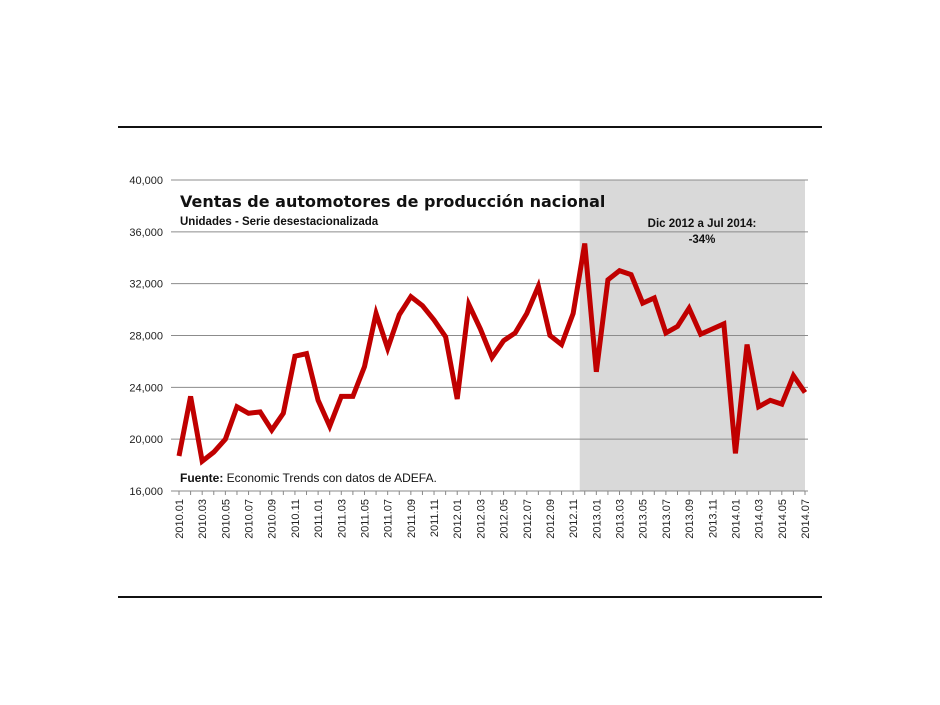  Describe the element at coordinates (597, 519) in the screenshot. I see `x-tick-label: 2013.01` at that location.